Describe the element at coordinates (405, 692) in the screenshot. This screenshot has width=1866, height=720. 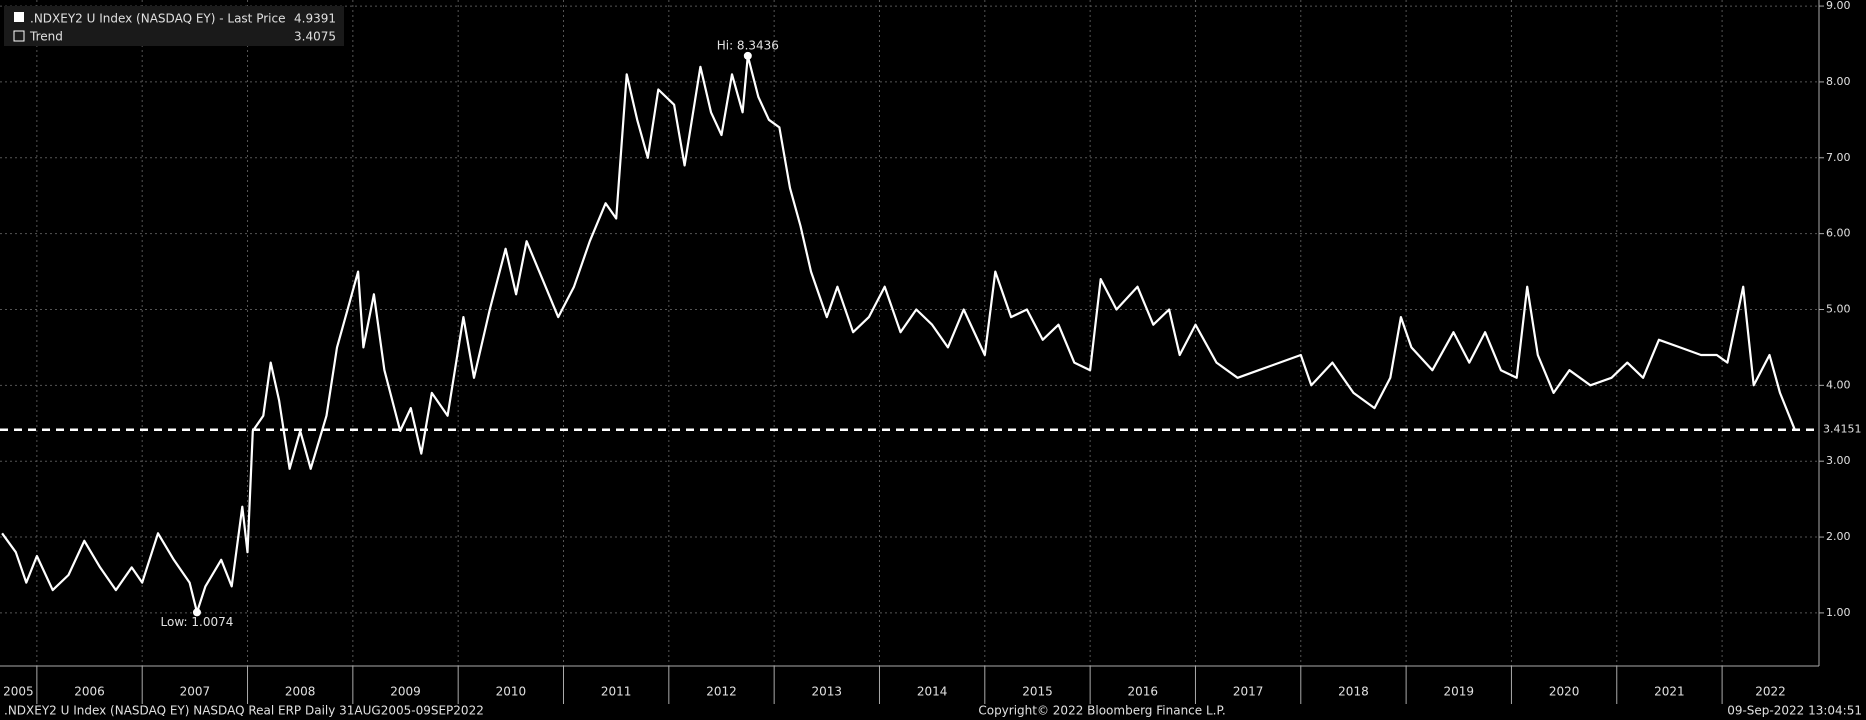
I see `x-tick-label: 2009` at that location.